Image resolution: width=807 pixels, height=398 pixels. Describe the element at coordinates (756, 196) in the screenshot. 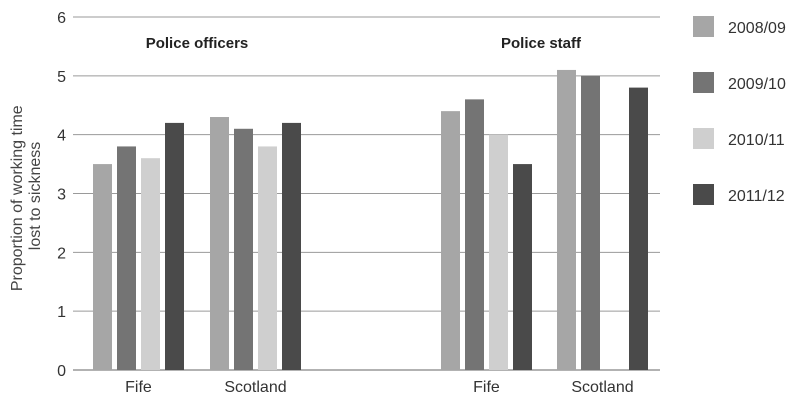

I see `legend-label: 2011/12` at that location.